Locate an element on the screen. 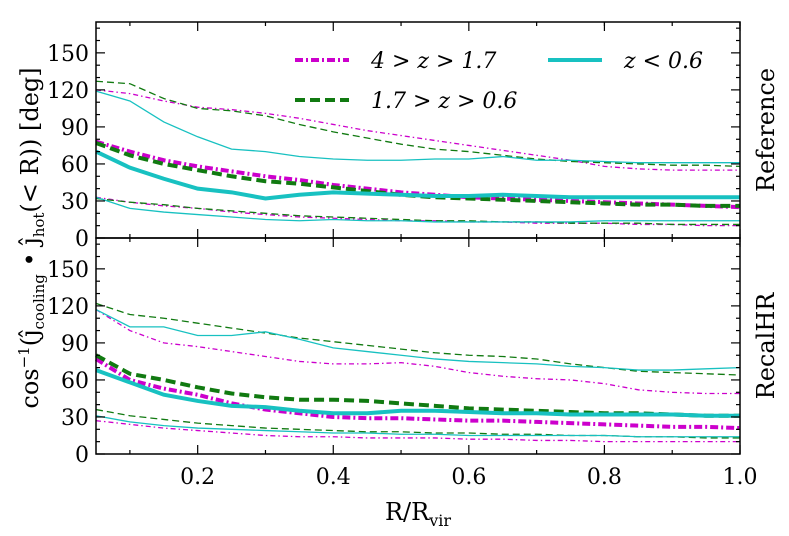 The width and height of the screenshot is (789, 536). line-recalhr-s0-upper is located at coordinates (417, 352).